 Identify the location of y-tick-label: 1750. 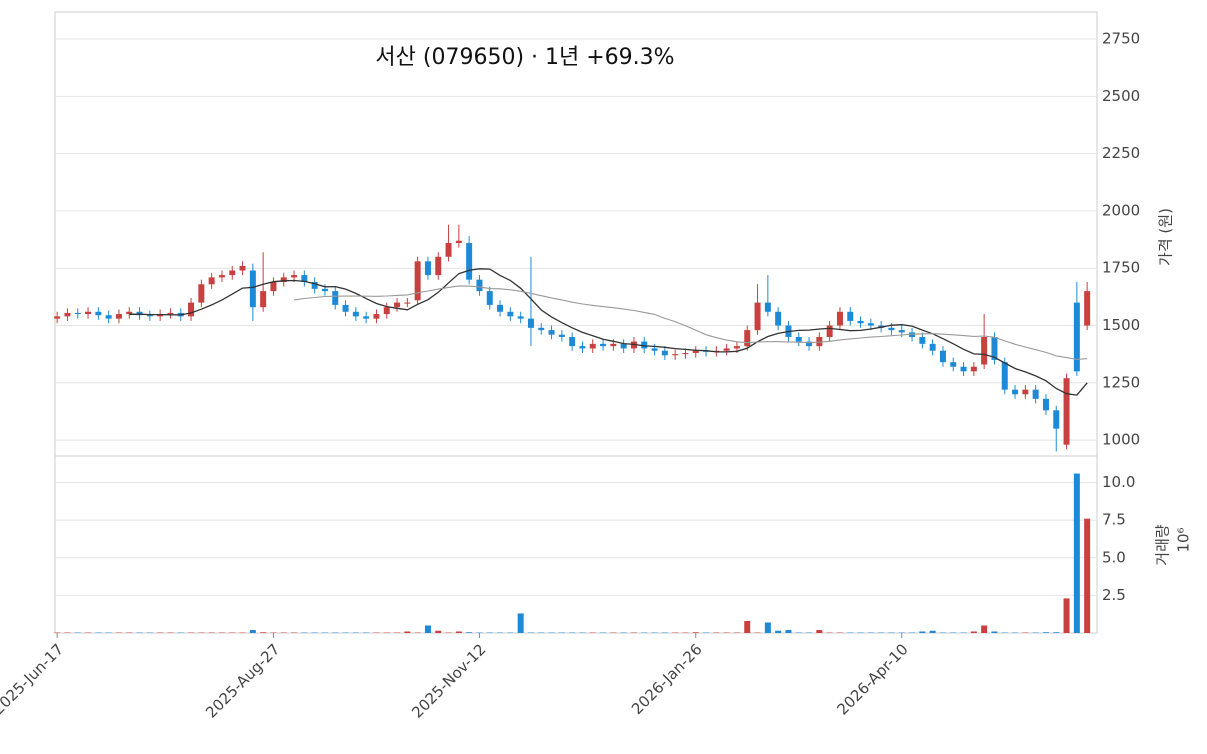
(1121, 268).